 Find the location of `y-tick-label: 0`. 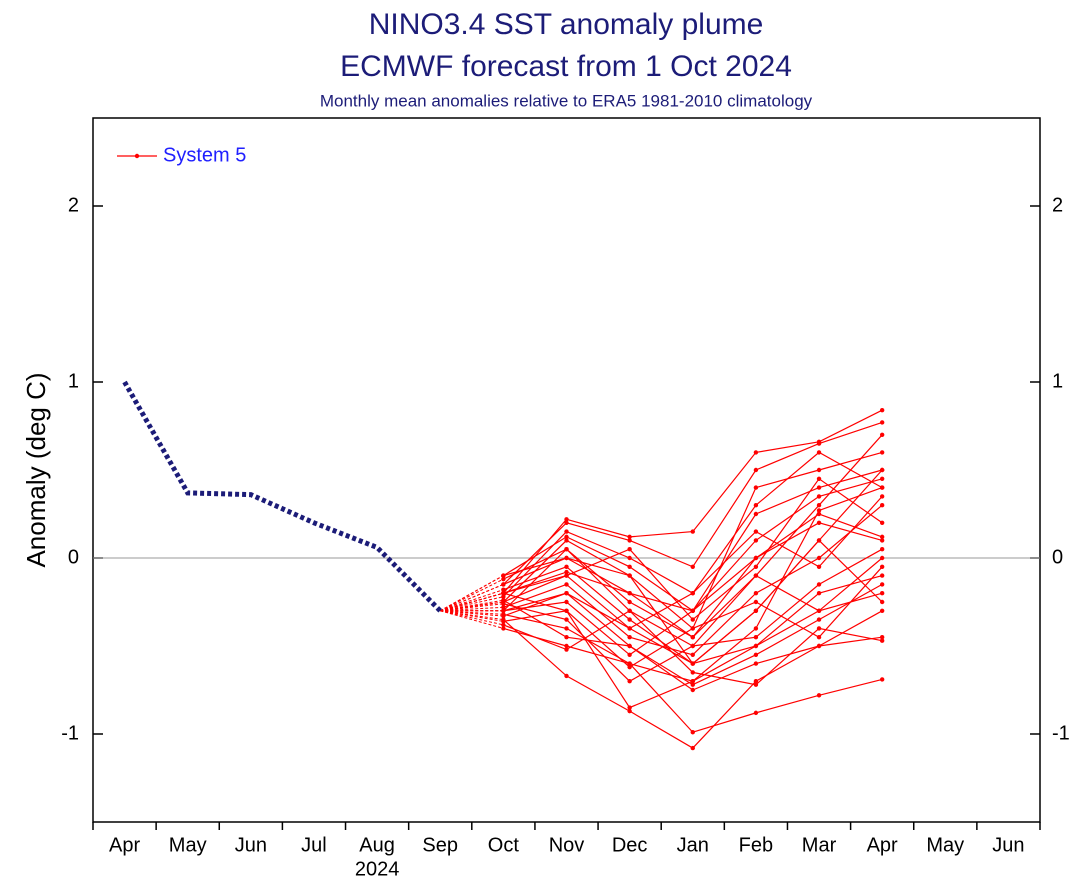

y-tick-label: 0 is located at coordinates (1057, 557).